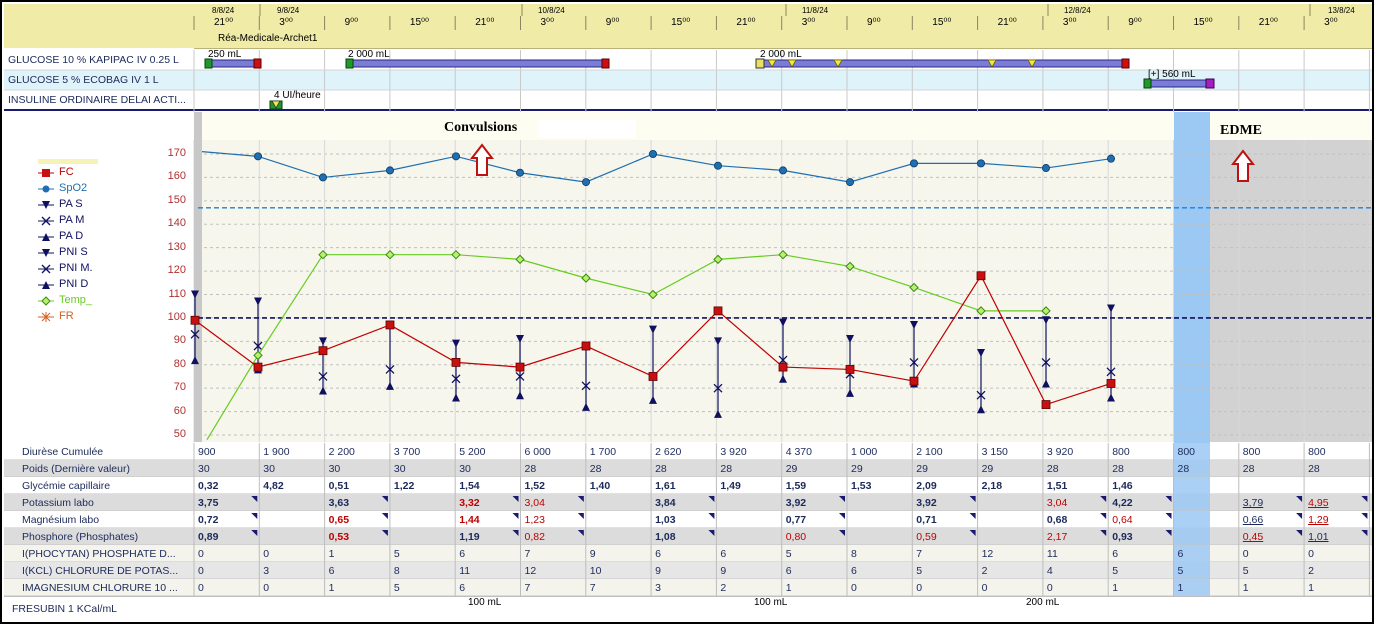 This screenshot has width=1374, height=624. I want to click on event-text-box, so click(587, 129).